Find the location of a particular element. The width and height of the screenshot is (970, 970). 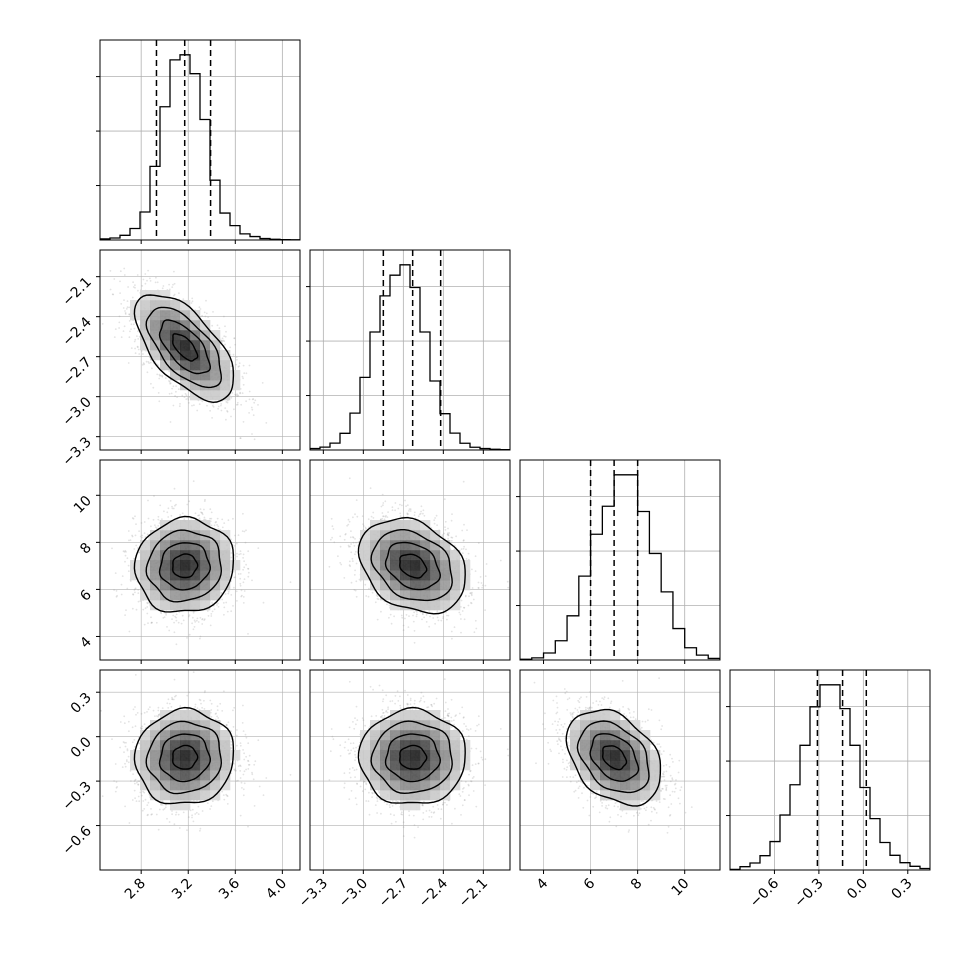

hist-step-line is located at coordinates (830, 777).